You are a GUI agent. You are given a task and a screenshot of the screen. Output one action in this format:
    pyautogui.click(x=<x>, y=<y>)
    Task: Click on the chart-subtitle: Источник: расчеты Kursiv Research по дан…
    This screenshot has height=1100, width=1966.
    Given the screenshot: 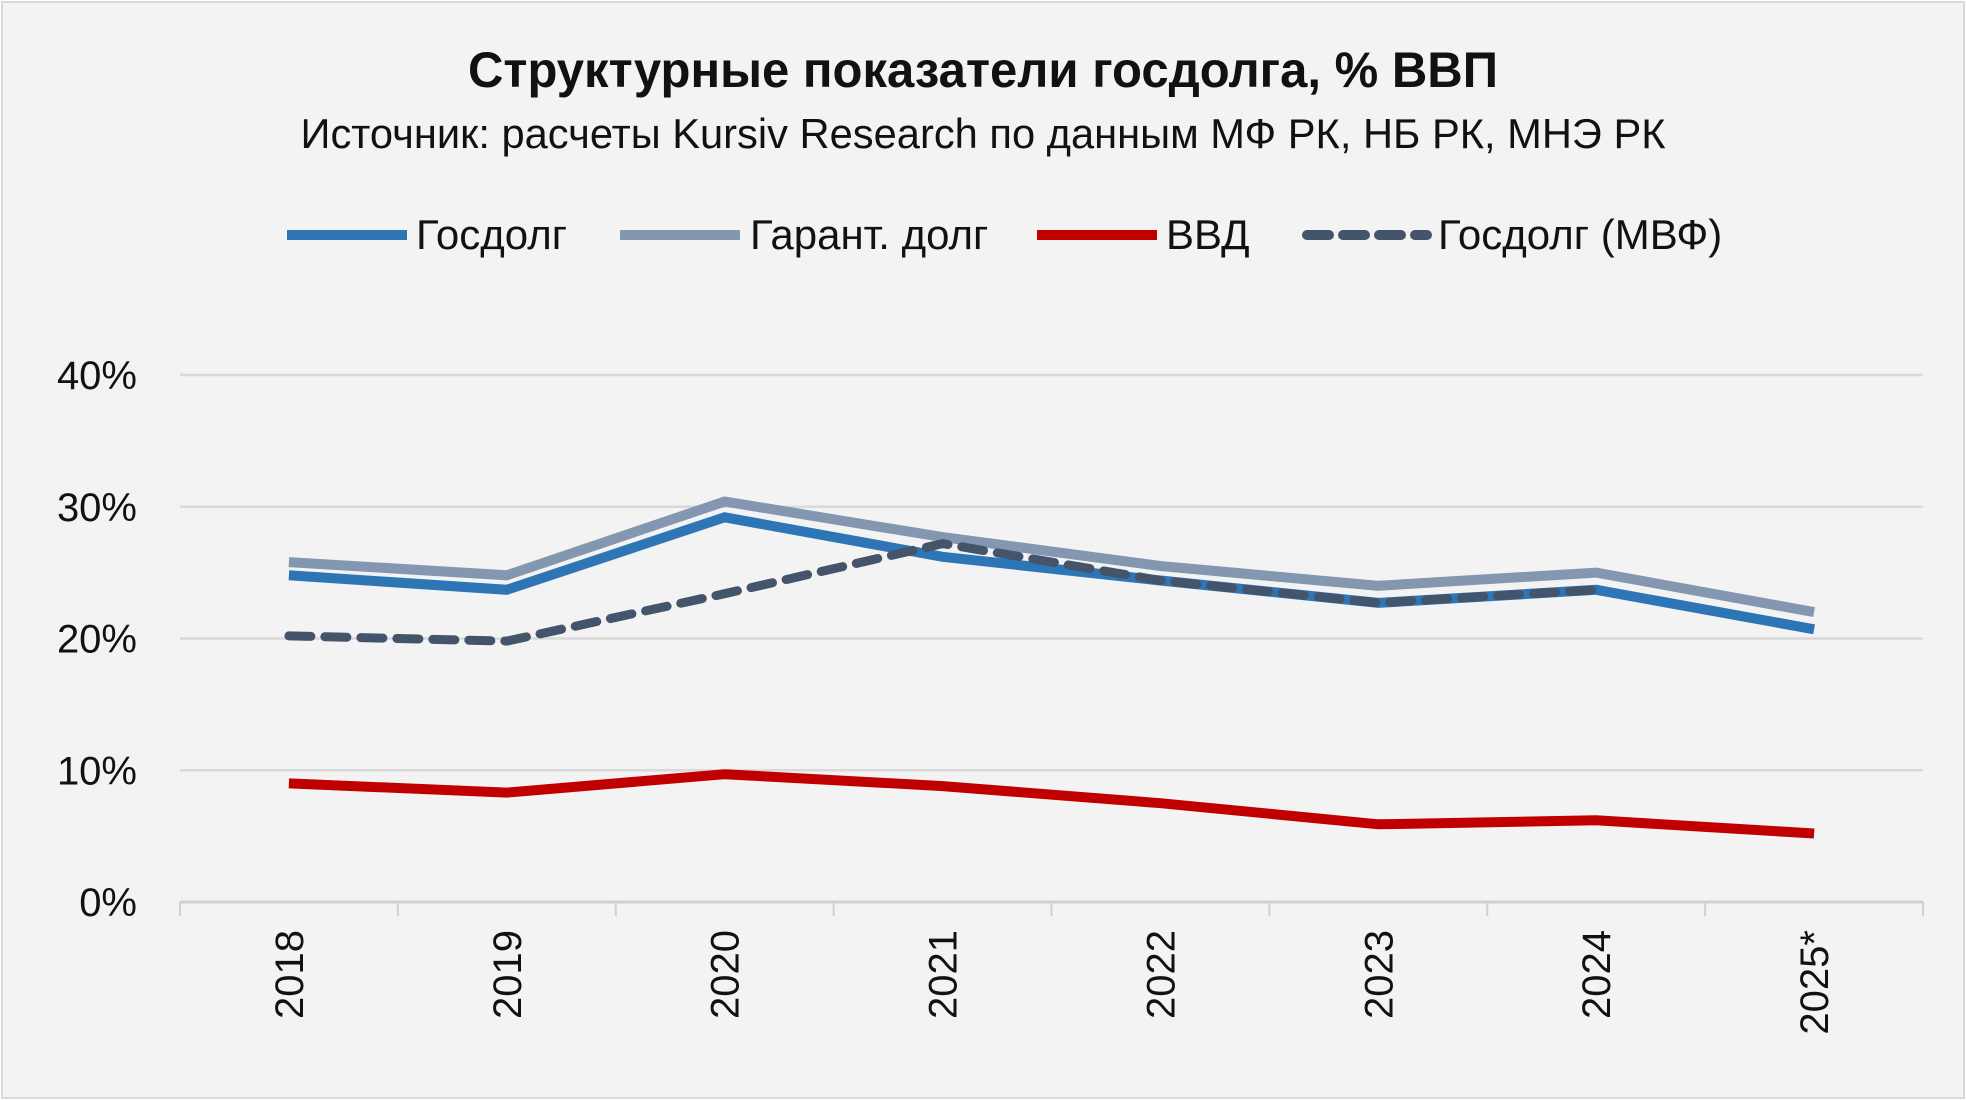 What is the action you would take?
    pyautogui.click(x=984, y=133)
    